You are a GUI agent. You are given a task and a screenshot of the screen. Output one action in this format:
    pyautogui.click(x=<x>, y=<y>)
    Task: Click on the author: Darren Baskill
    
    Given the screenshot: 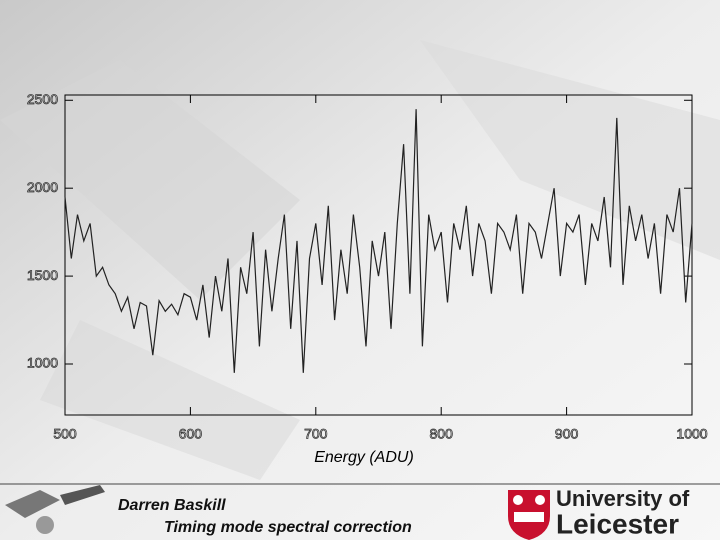 What is the action you would take?
    pyautogui.click(x=172, y=505)
    